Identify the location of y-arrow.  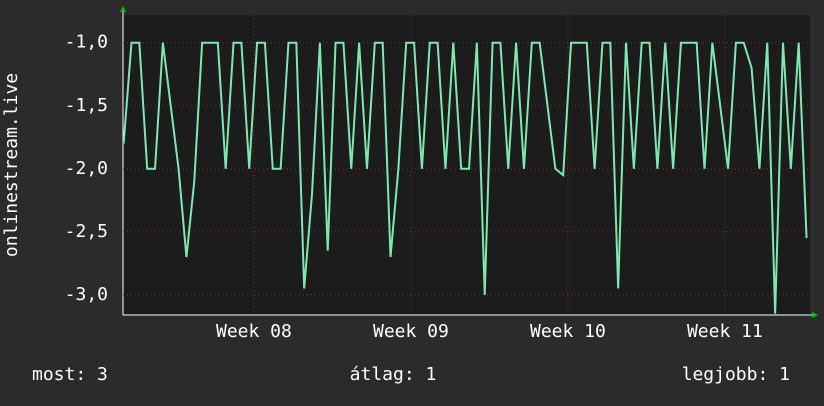
(123, 9).